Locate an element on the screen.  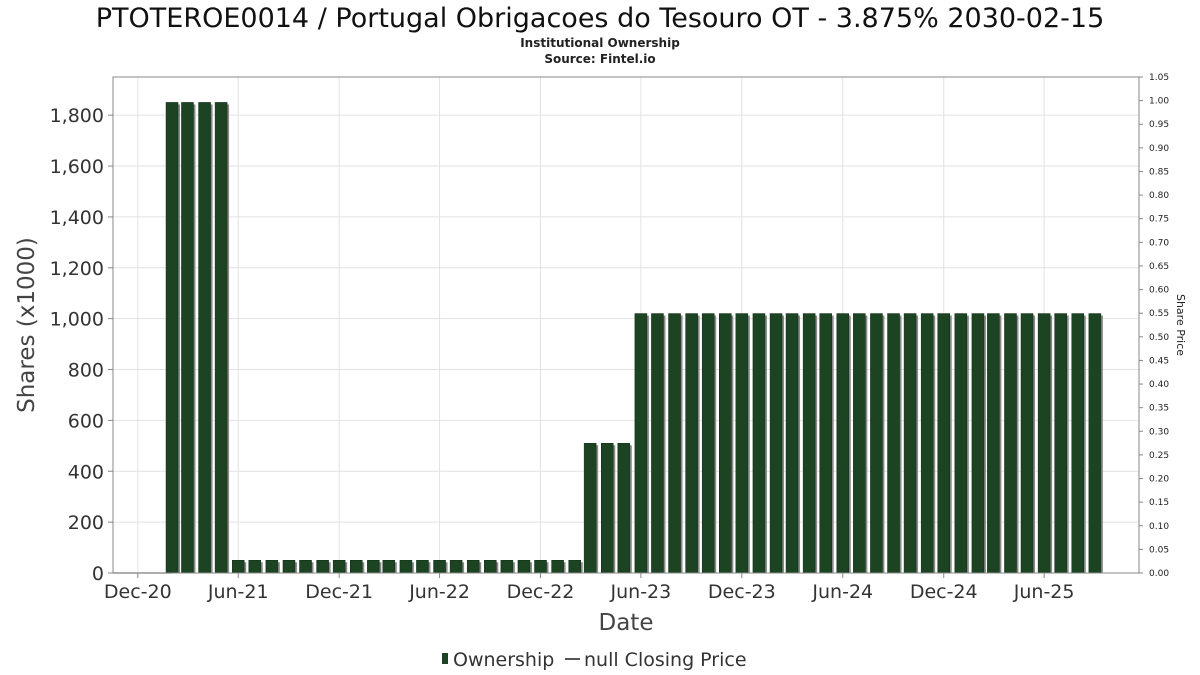
y-right-tick-label: 0.00 is located at coordinates (1159, 574).